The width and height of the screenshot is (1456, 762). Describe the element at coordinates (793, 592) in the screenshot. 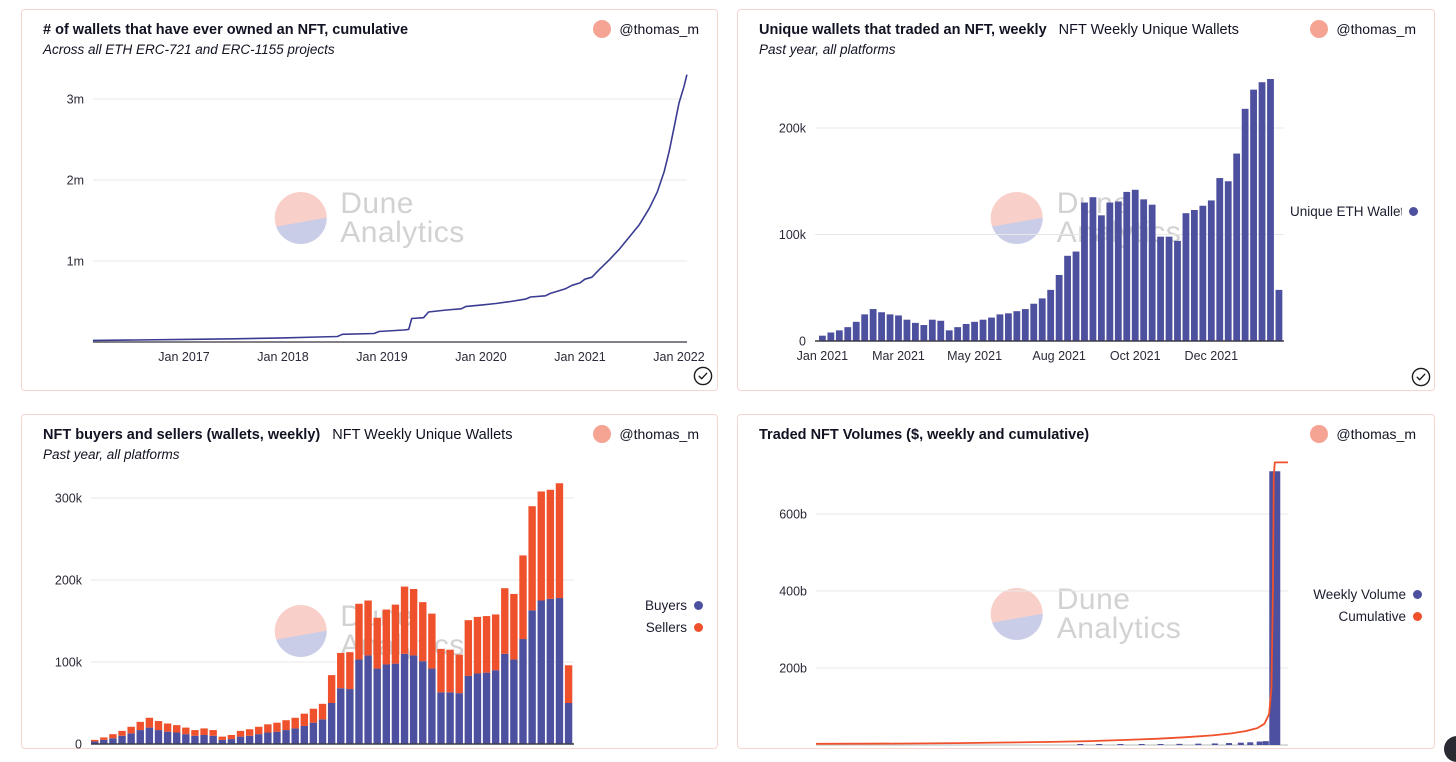

I see `svg-text: 400b` at that location.